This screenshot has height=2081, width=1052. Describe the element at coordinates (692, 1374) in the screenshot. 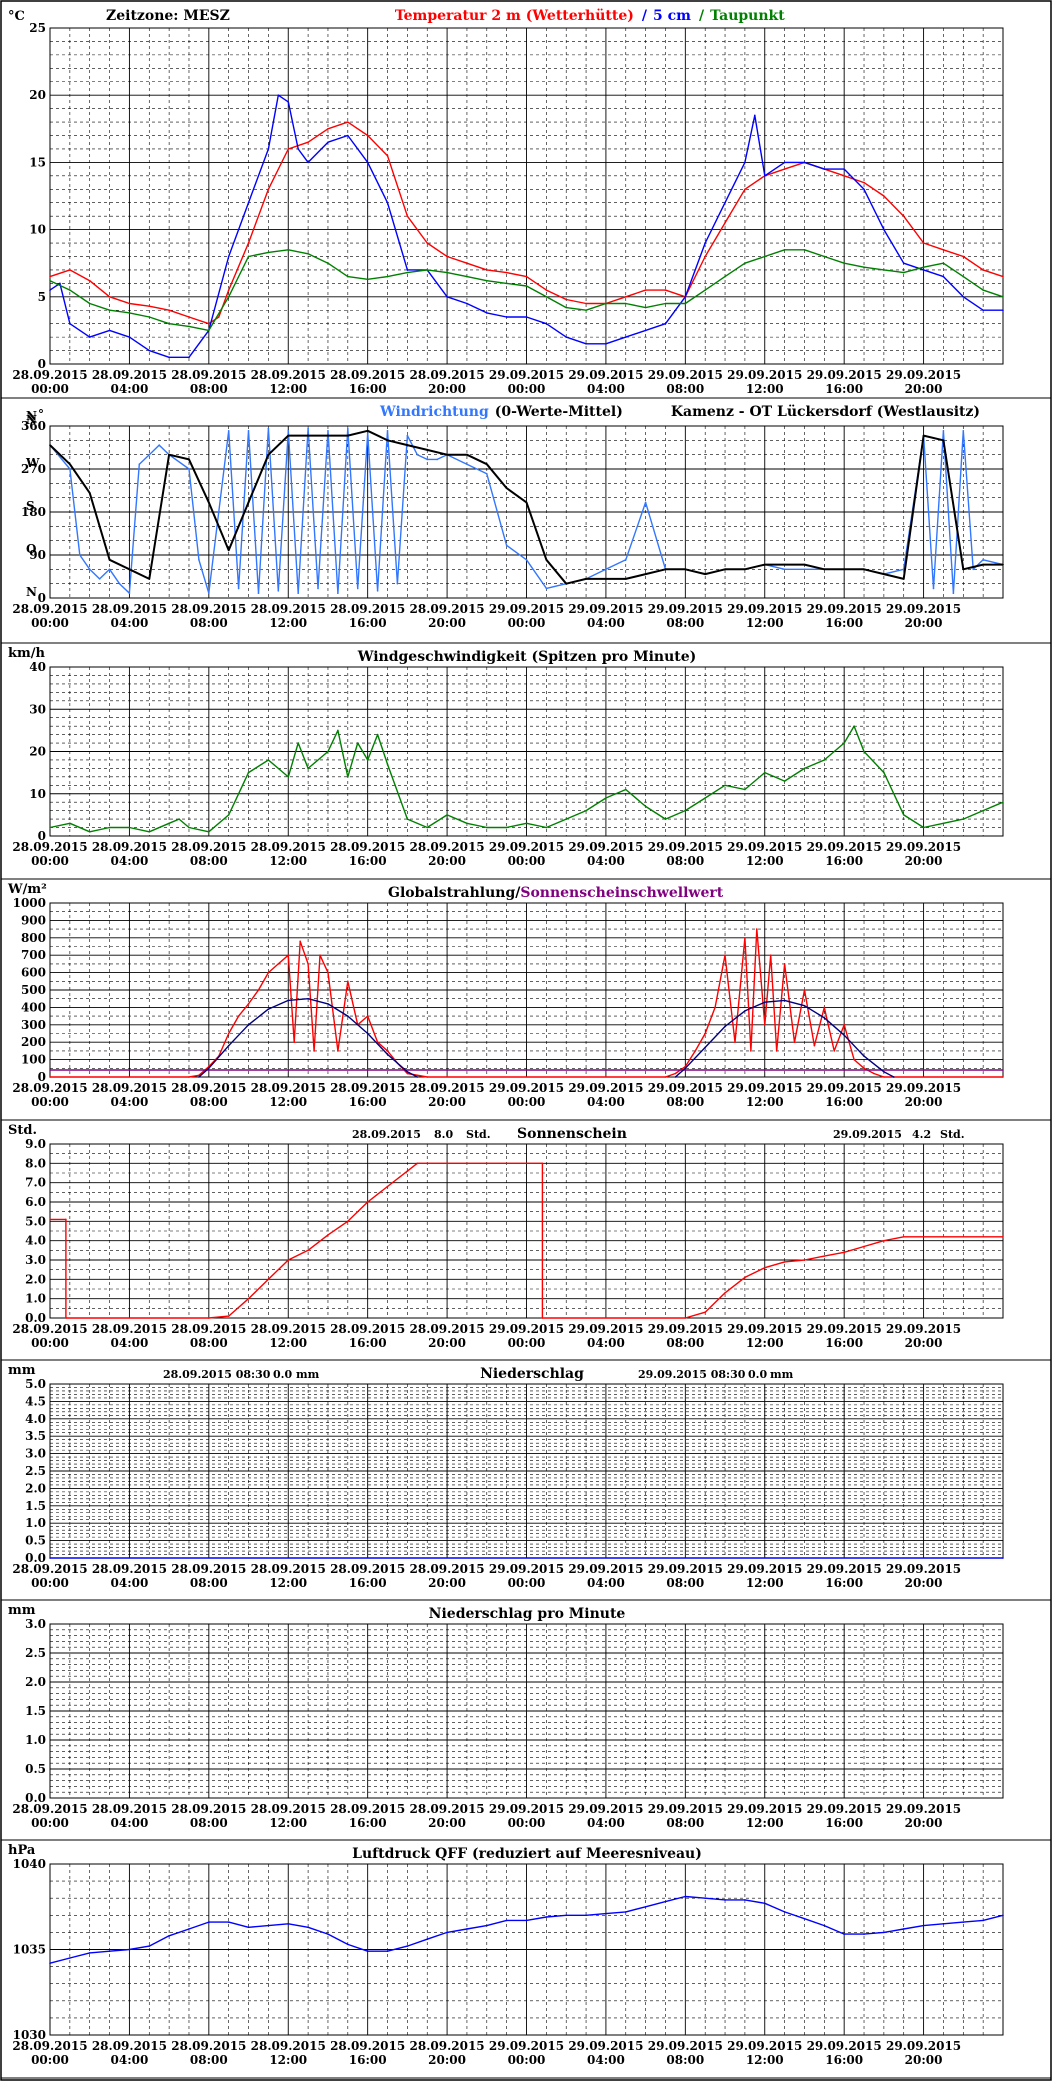

I see `summary-date: 29.09.2015 08:30` at that location.